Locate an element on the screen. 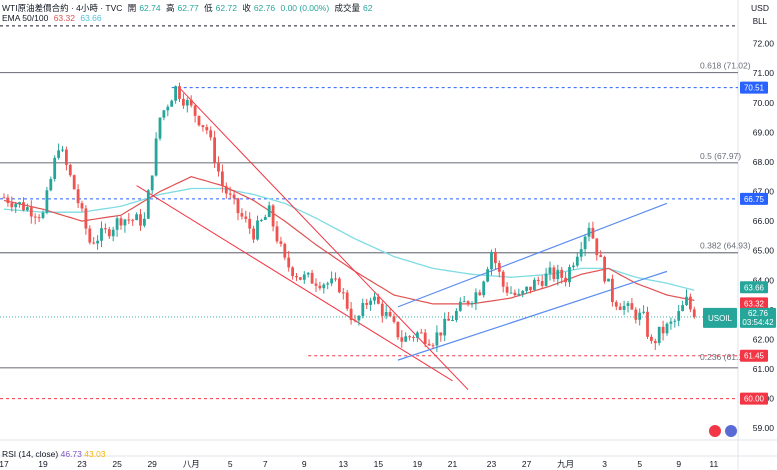 The image size is (777, 470). fib-level-label: 0.5 (67.97) is located at coordinates (720, 156).